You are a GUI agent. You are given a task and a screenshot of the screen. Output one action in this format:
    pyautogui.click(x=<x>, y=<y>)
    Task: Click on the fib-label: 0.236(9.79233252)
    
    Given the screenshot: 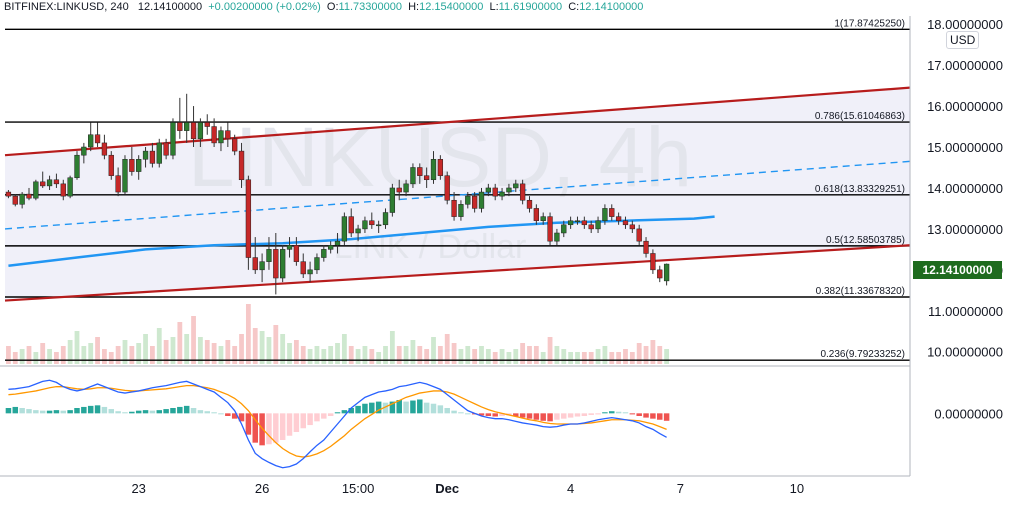 What is the action you would take?
    pyautogui.click(x=862, y=354)
    